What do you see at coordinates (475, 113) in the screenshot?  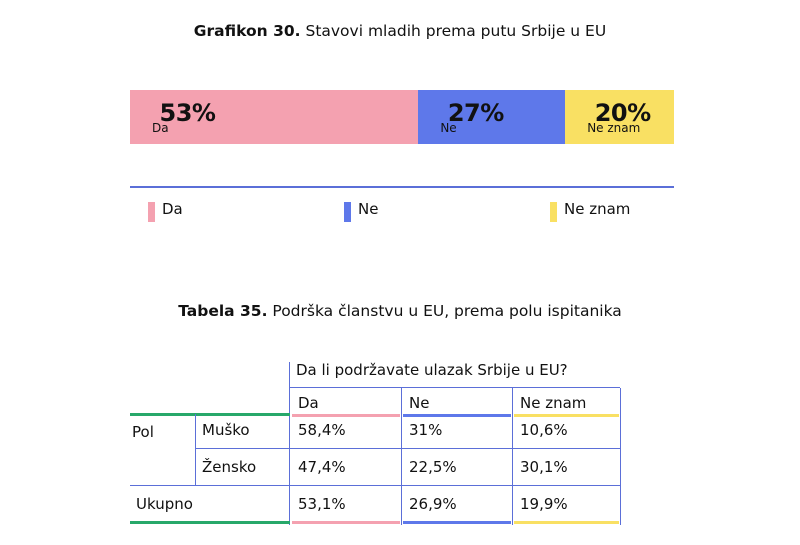 I see `bar-value-label: 27%` at bounding box center [475, 113].